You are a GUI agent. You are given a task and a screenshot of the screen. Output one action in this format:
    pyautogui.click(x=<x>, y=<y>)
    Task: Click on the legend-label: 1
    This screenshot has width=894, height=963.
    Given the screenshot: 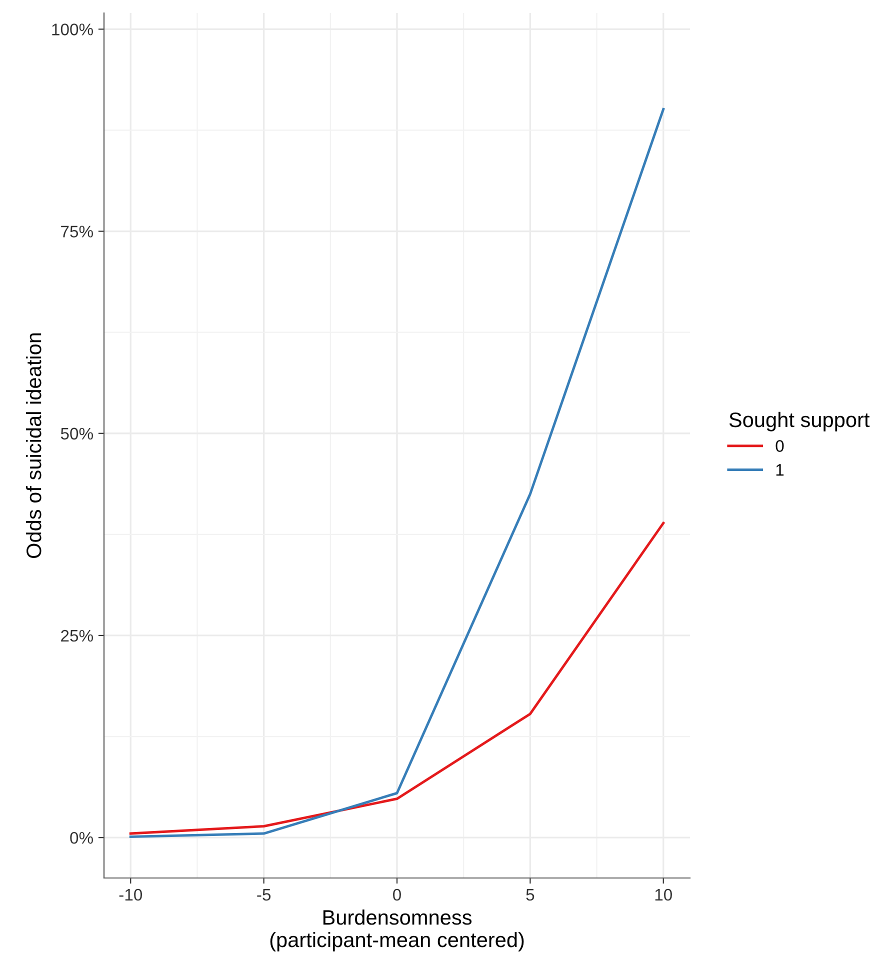 What is the action you would take?
    pyautogui.click(x=780, y=470)
    